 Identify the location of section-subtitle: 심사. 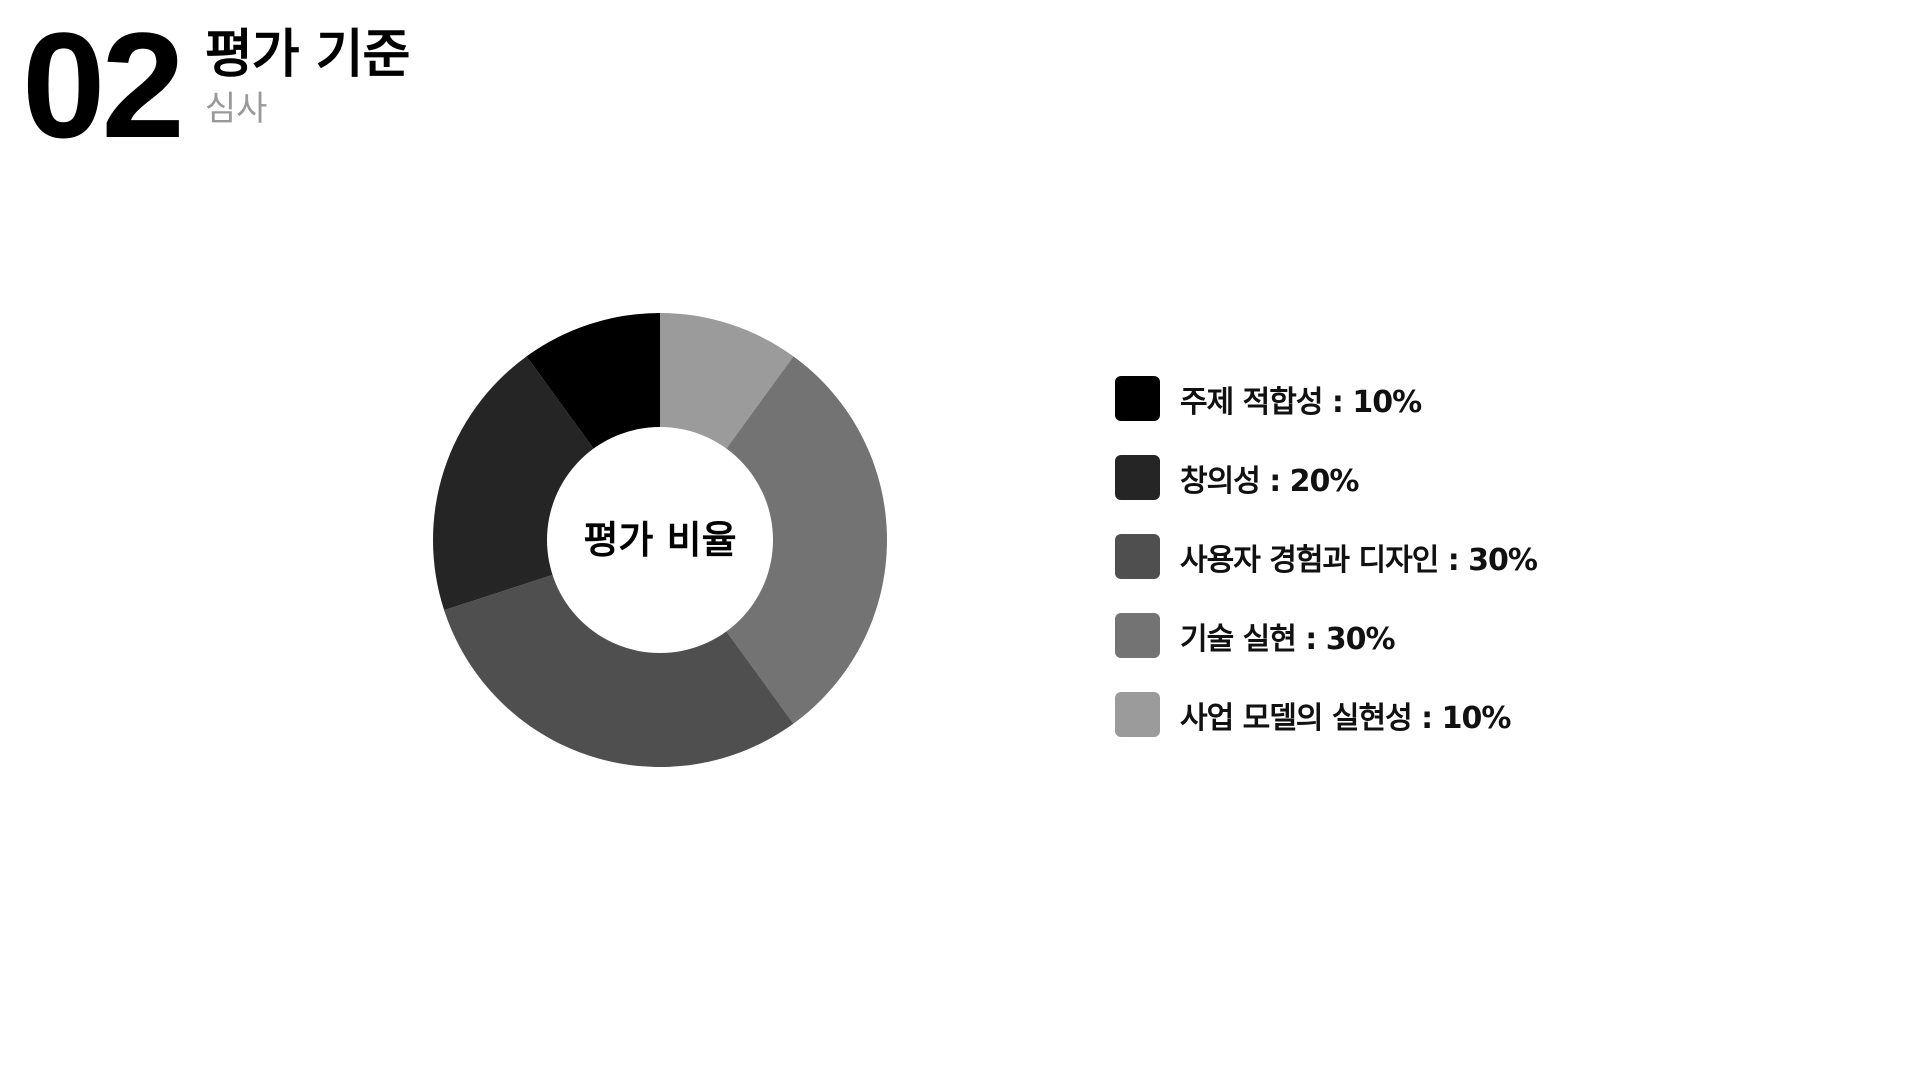
(236, 108).